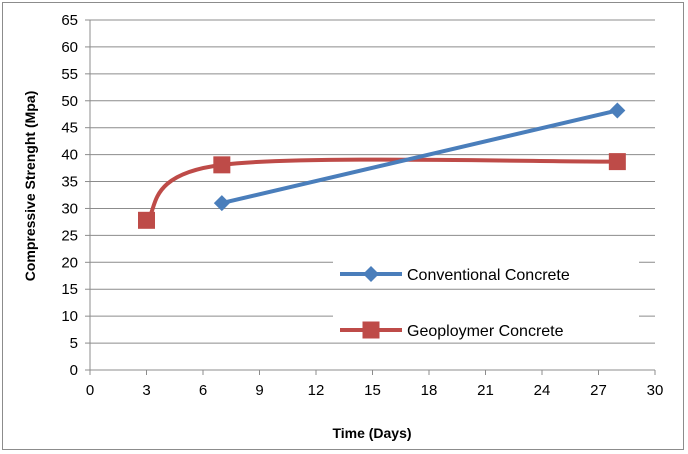 This screenshot has height=454, width=688. Describe the element at coordinates (488, 275) in the screenshot. I see `legend-label: Conventional Concrete` at that location.